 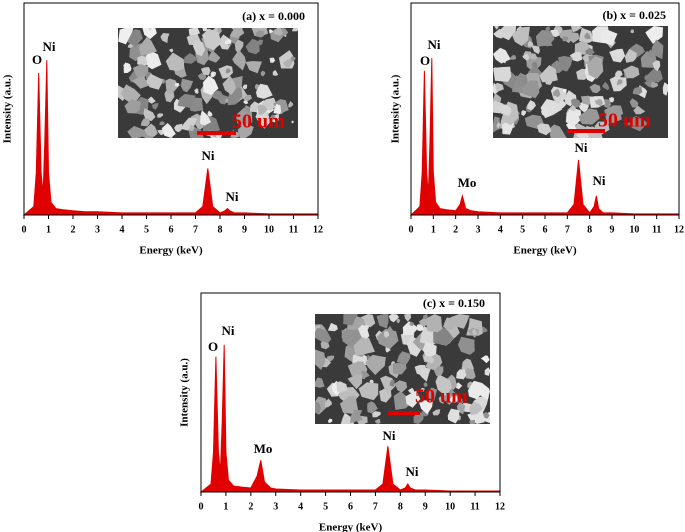 I want to click on x-tick-label: 6, so click(x=171, y=229).